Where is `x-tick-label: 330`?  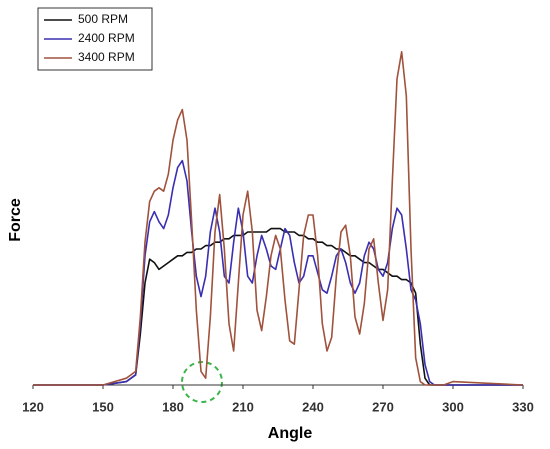
x-tick-label: 330 is located at coordinates (523, 406).